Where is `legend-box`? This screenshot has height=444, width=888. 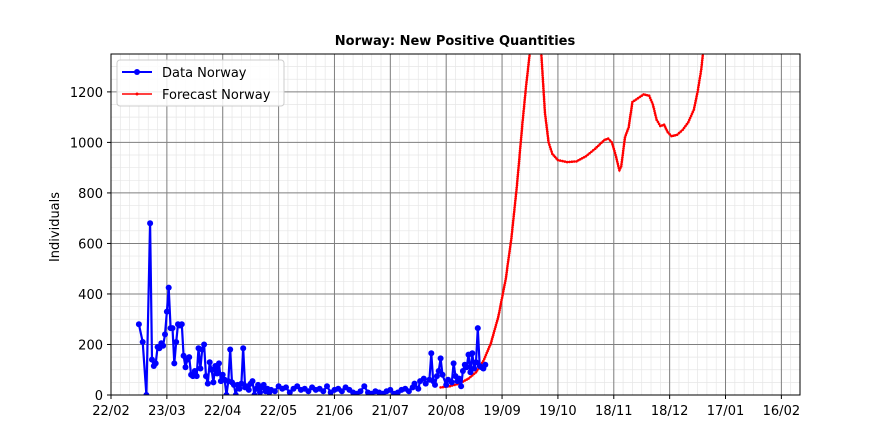
legend-box is located at coordinates (200, 83).